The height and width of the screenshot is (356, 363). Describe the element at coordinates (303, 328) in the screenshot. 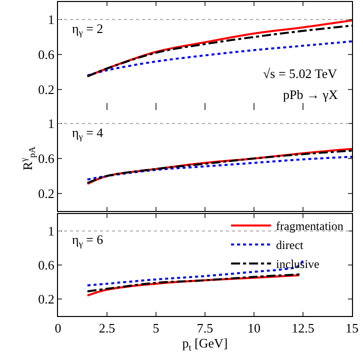

I see `x-tick-label: 12.5` at that location.